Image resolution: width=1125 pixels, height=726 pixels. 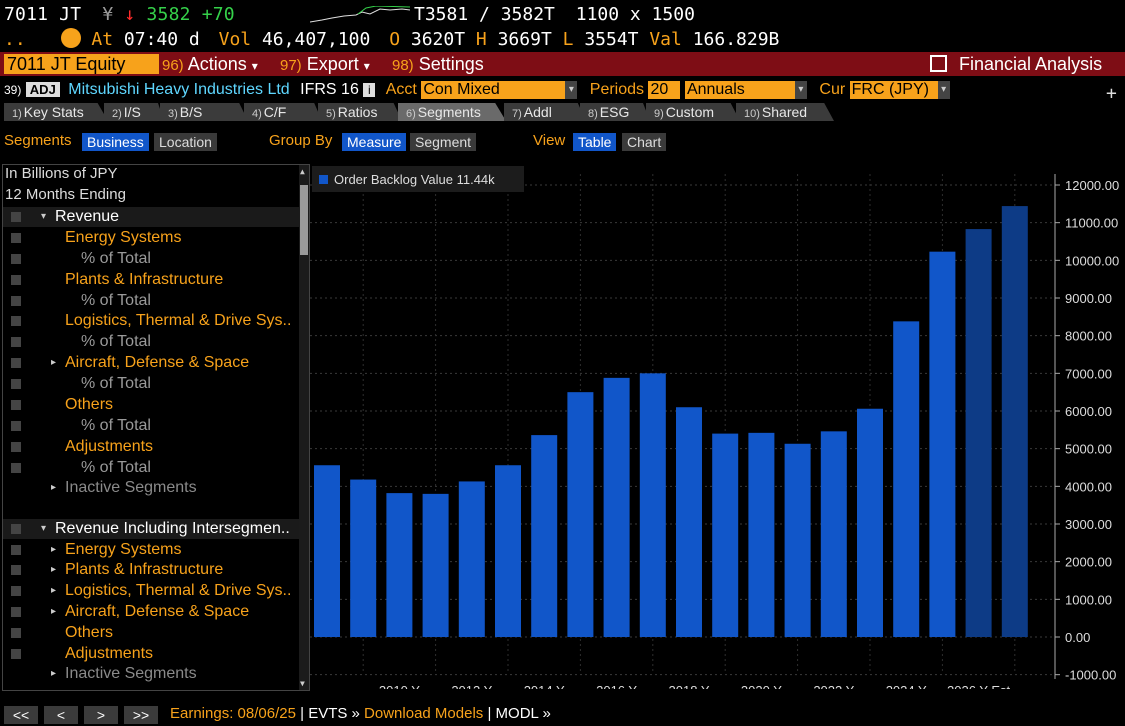 I want to click on y-tick-label: 3000.00, so click(x=1088, y=524).